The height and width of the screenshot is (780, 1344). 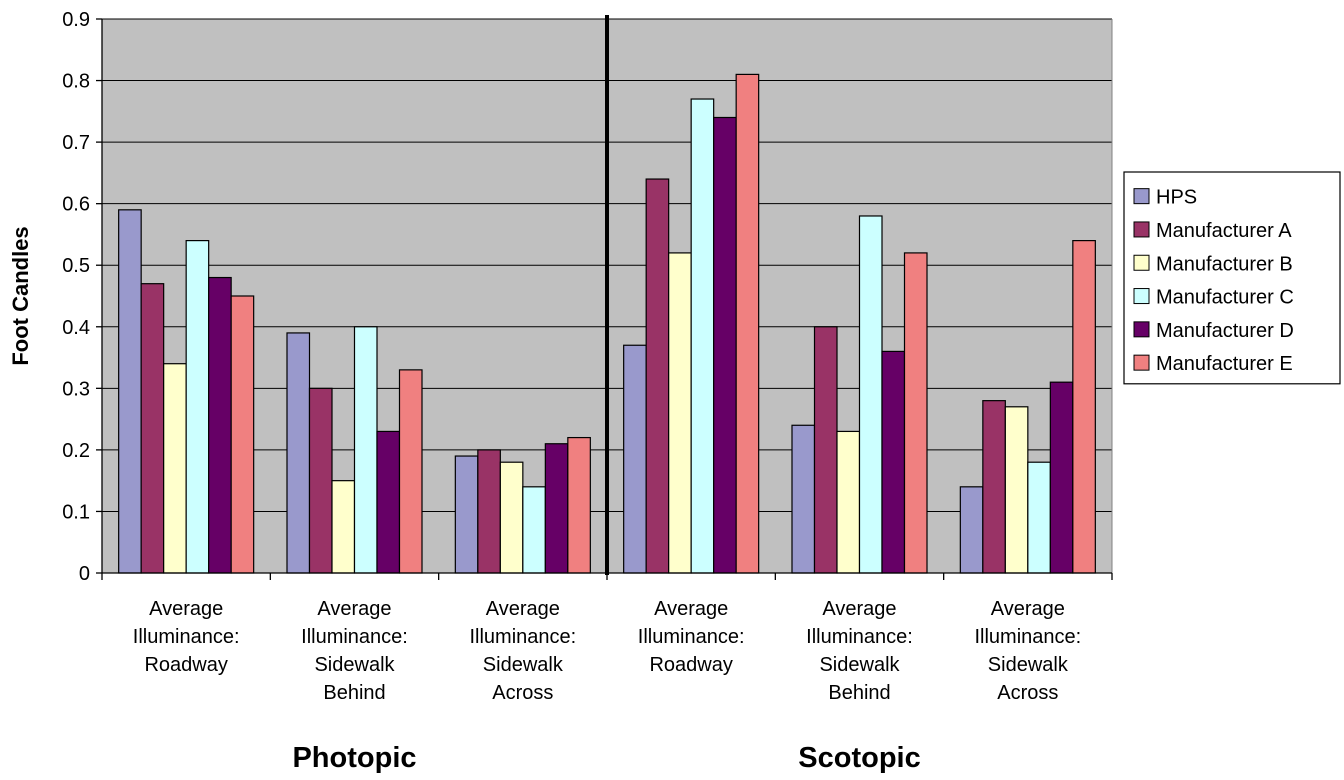 I want to click on y-tick-label: 0.2, so click(x=76, y=451).